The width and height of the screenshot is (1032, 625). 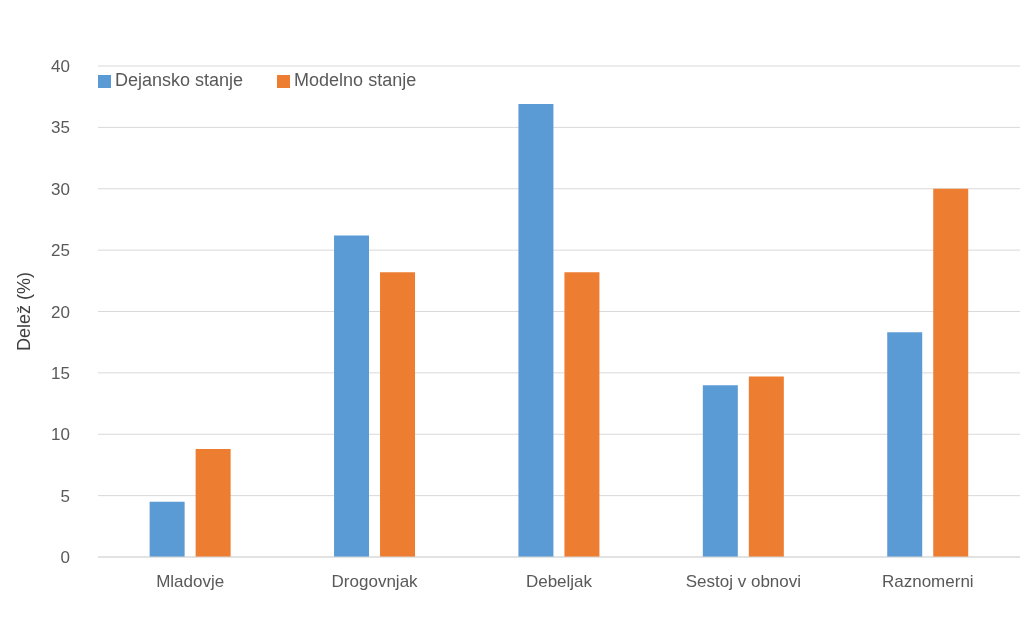 What do you see at coordinates (743, 582) in the screenshot?
I see `x-tick-label: Sestoj v obnovi` at bounding box center [743, 582].